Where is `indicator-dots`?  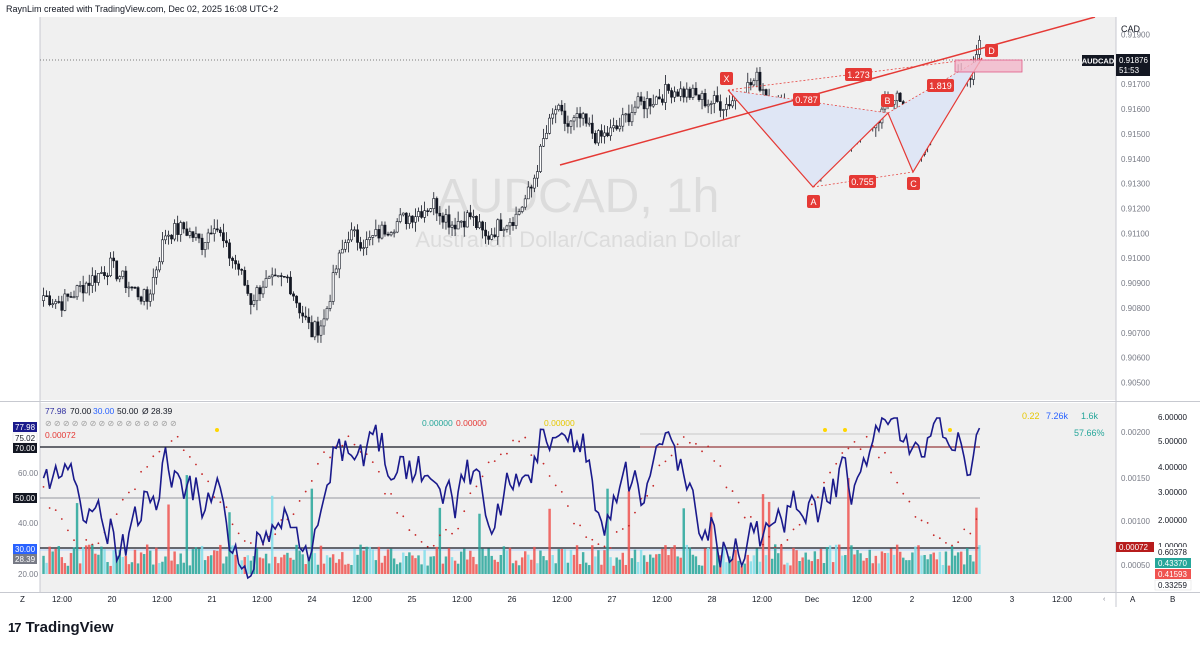 indicator-dots is located at coordinates (510, 492).